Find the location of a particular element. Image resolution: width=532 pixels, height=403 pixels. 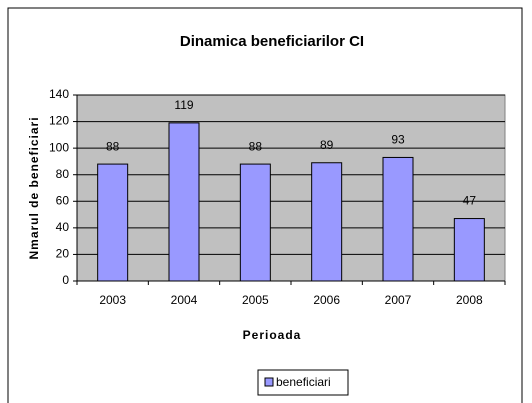

y-tick-label: 60 is located at coordinates (63, 200).